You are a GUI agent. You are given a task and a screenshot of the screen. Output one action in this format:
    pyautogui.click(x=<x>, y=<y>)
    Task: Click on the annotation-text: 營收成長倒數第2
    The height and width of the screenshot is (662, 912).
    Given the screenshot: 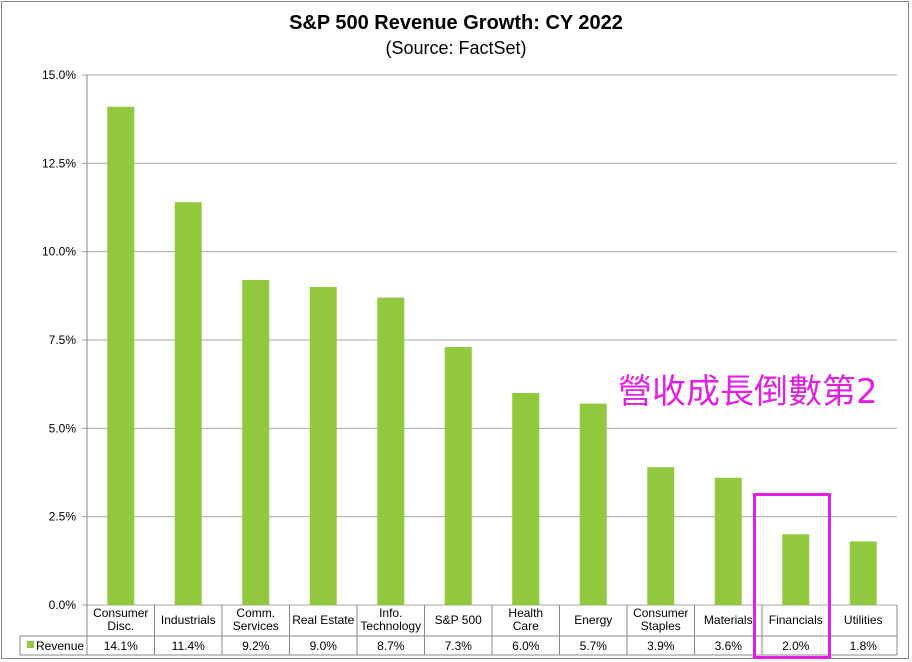 What is the action you would take?
    pyautogui.click(x=748, y=392)
    